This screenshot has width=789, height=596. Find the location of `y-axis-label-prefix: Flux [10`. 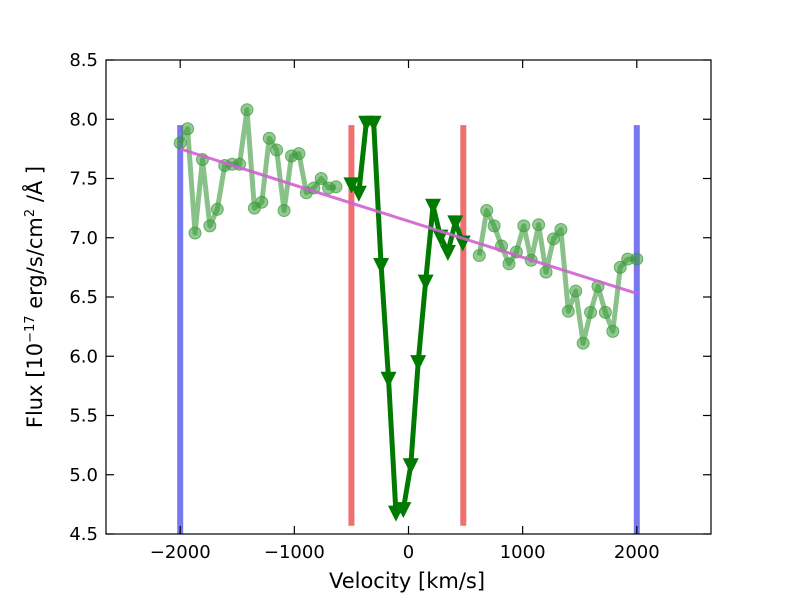

y-axis-label-prefix: Flux [10 is located at coordinates (35, 385).